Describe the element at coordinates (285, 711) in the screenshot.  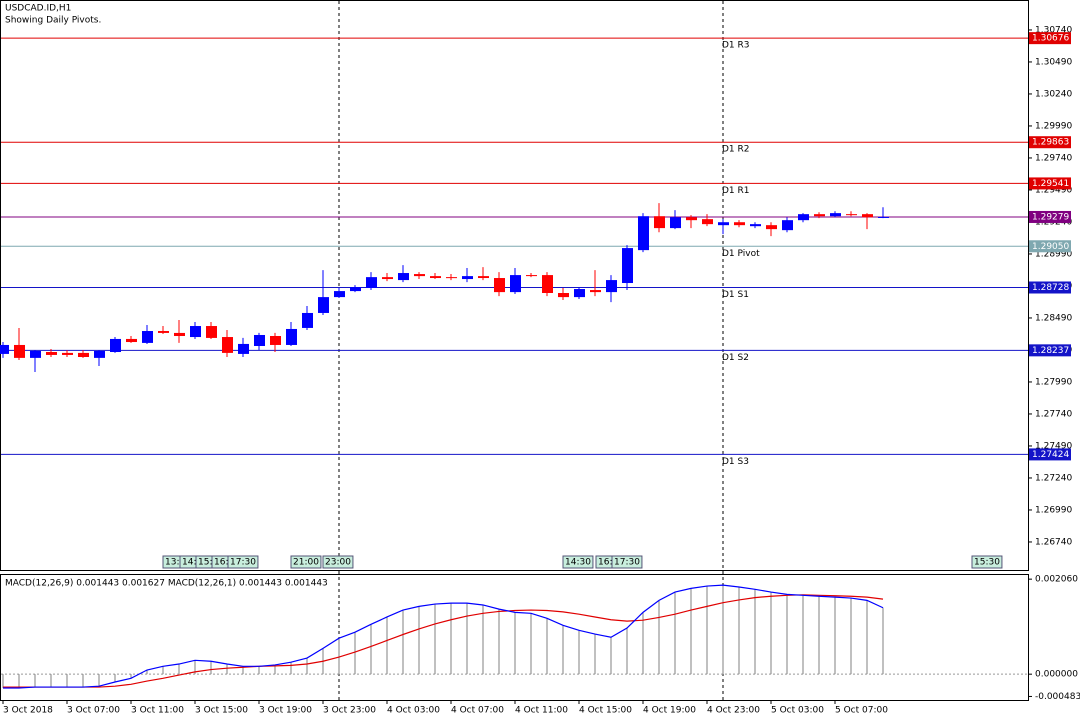
I see `x-tick-label: 3 Oct 19:00` at that location.